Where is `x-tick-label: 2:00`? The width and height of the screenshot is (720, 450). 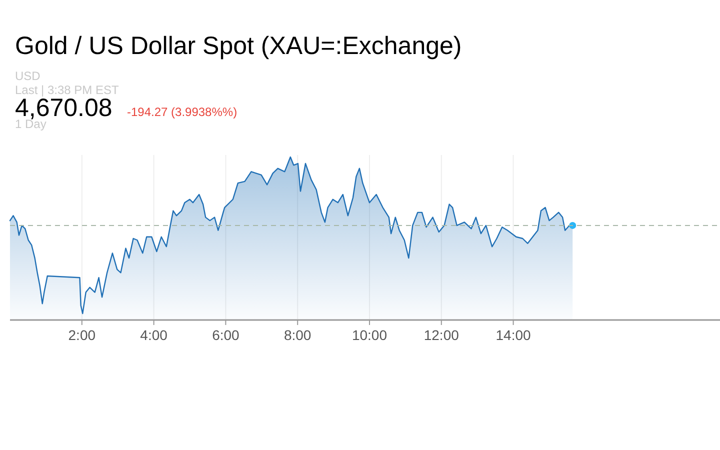 x-tick-label: 2:00 is located at coordinates (82, 335).